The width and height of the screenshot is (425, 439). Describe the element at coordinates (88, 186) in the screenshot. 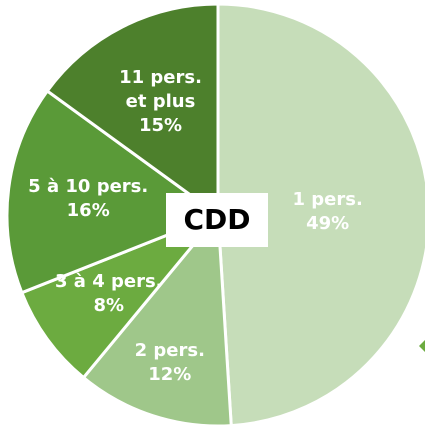

I see `category-label: 5 à 10 pers.` at that location.